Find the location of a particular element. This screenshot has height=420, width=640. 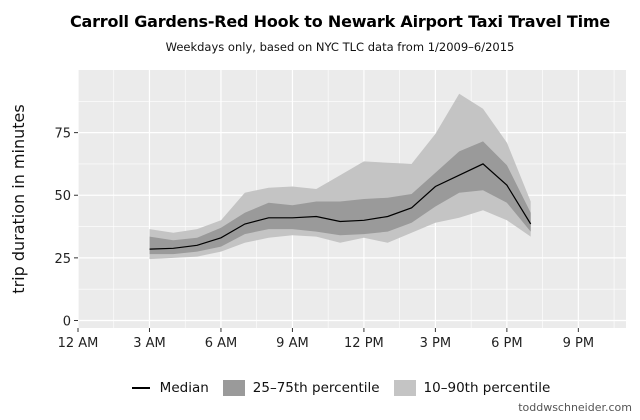

y-tick-label: 75 is located at coordinates (62, 134).